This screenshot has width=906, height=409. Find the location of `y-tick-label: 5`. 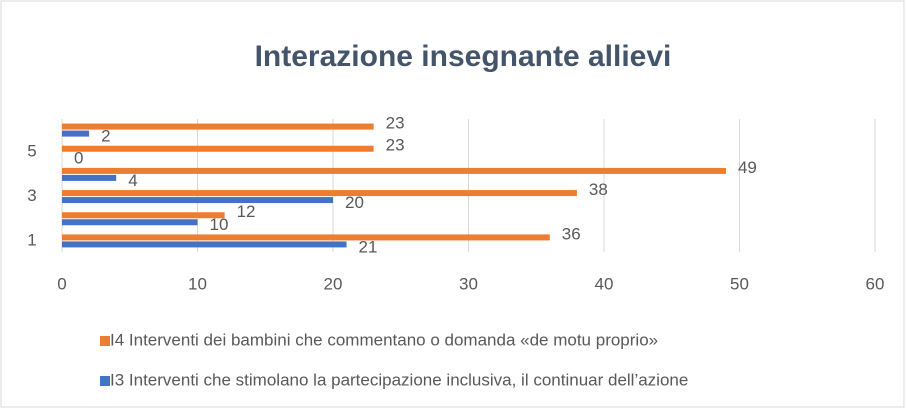

y-tick-label: 5 is located at coordinates (31, 151).